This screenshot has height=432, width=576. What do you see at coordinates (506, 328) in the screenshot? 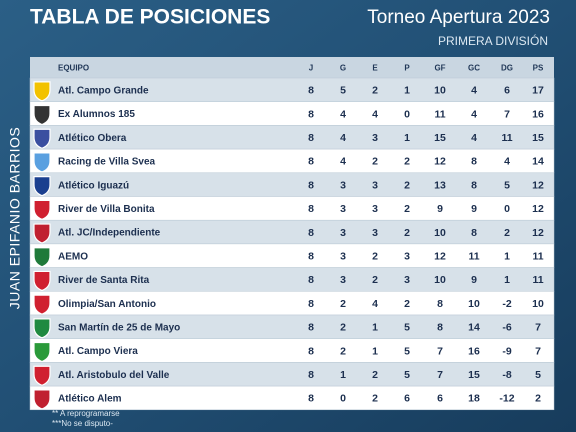
I see `stat-cell: -6` at bounding box center [506, 328].